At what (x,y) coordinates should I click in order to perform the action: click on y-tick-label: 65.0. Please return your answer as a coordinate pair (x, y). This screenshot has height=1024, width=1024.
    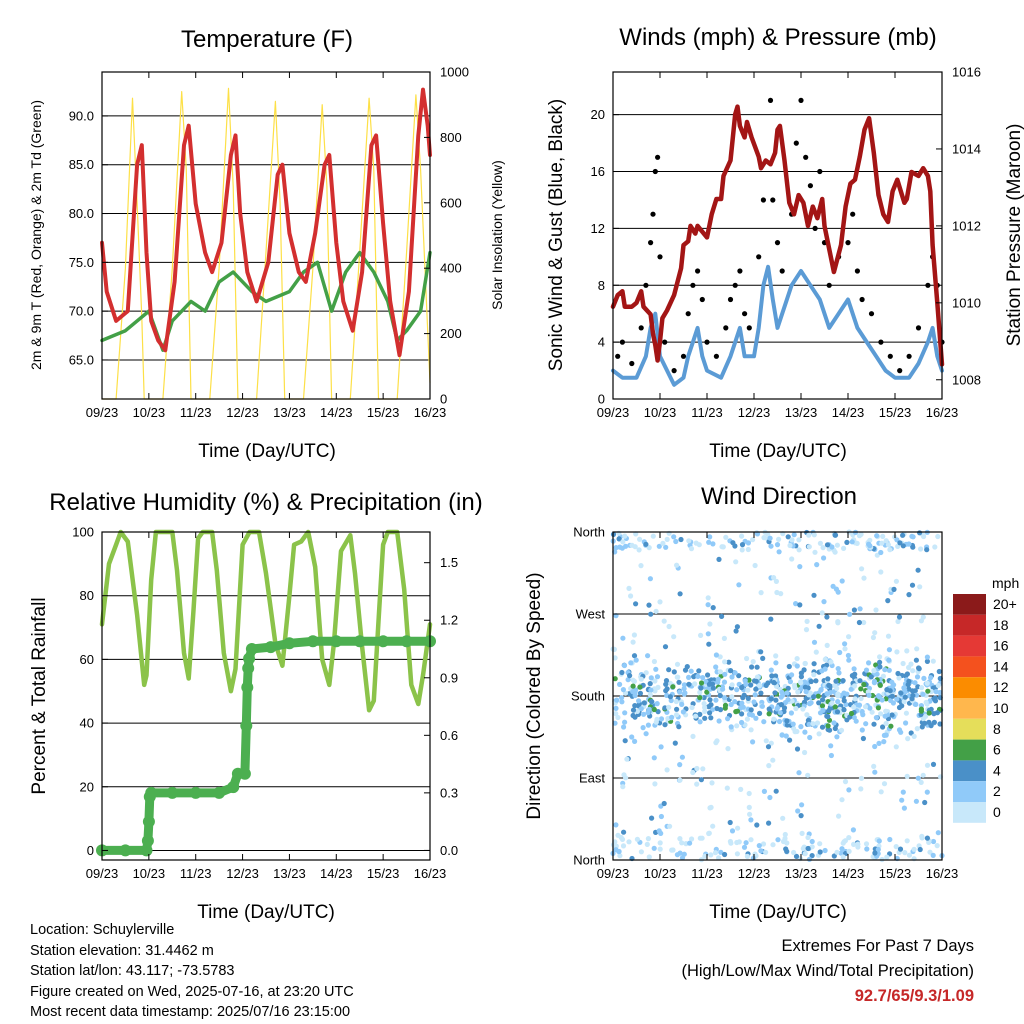
    Looking at the image, I should click on (81, 359).